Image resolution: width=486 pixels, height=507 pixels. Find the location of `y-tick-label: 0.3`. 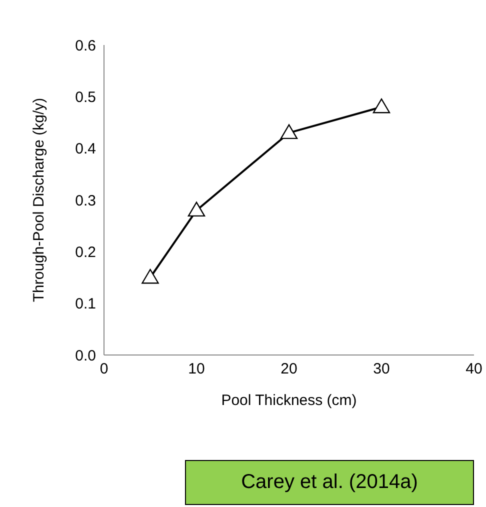

y-tick-label: 0.3 is located at coordinates (85, 201).